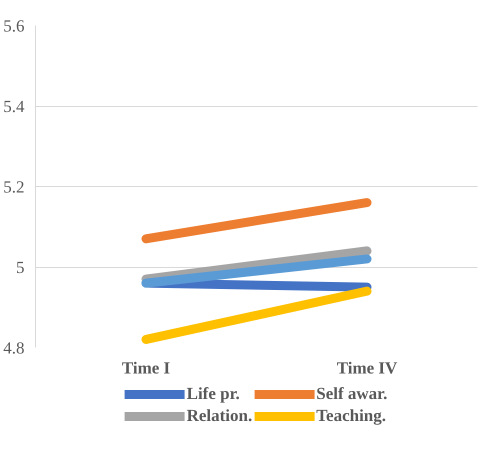 The height and width of the screenshot is (465, 487). What do you see at coordinates (146, 368) in the screenshot?
I see `x-tick-label: Time I` at bounding box center [146, 368].